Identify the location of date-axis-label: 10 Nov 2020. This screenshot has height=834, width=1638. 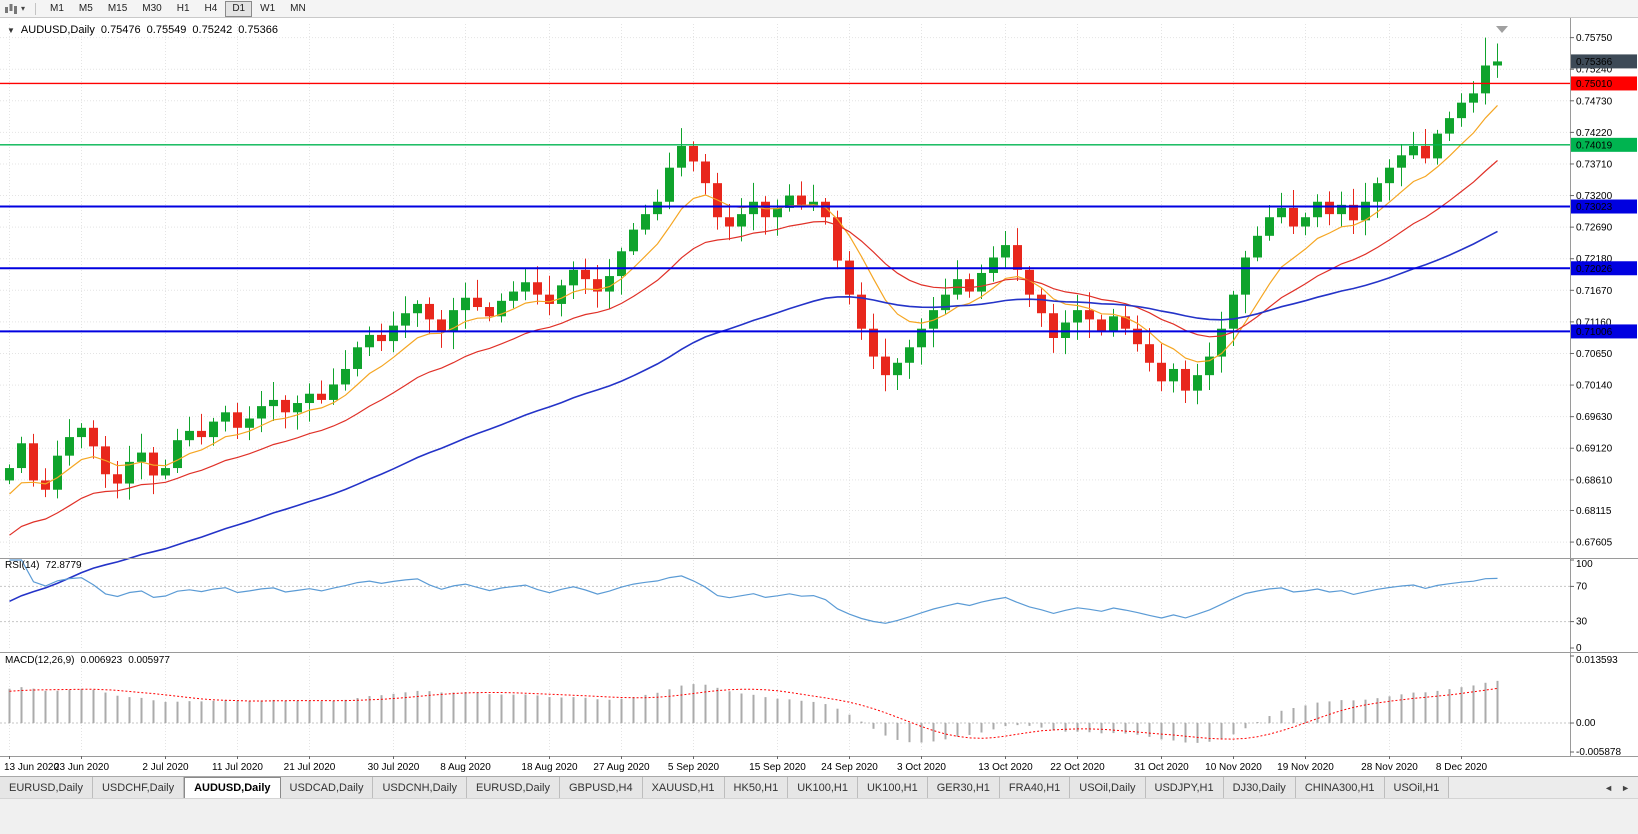
(1233, 767).